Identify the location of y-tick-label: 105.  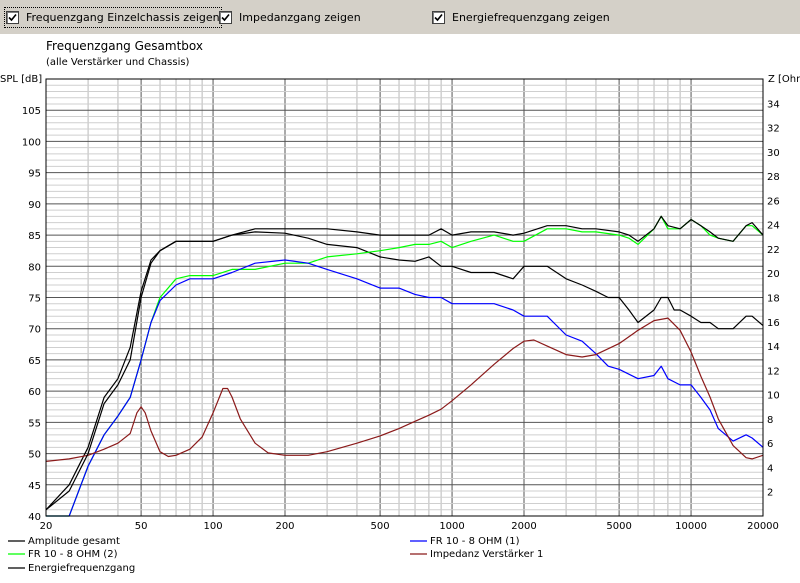
(31, 111).